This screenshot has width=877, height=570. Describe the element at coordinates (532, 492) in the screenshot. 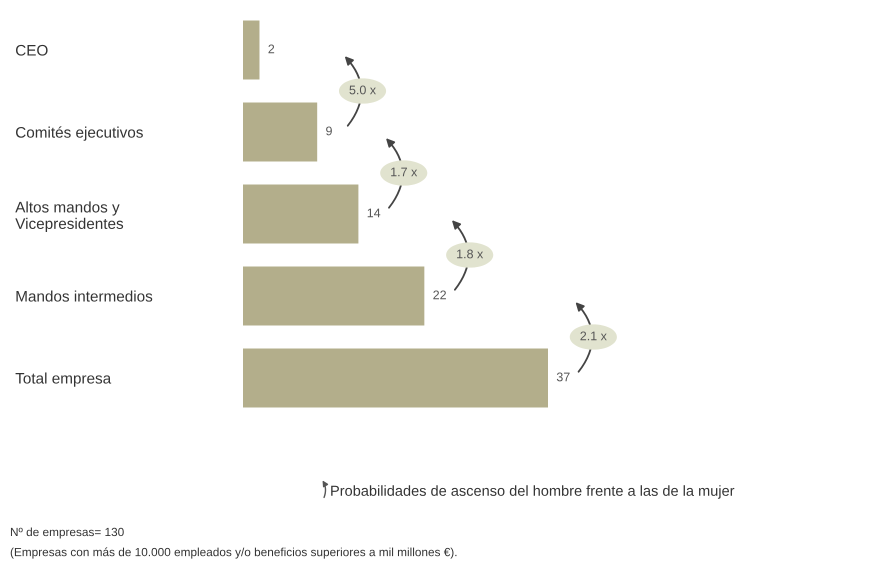

I see `text: Probabilidades de ascenso del hombre frente a las de la mujer` at that location.